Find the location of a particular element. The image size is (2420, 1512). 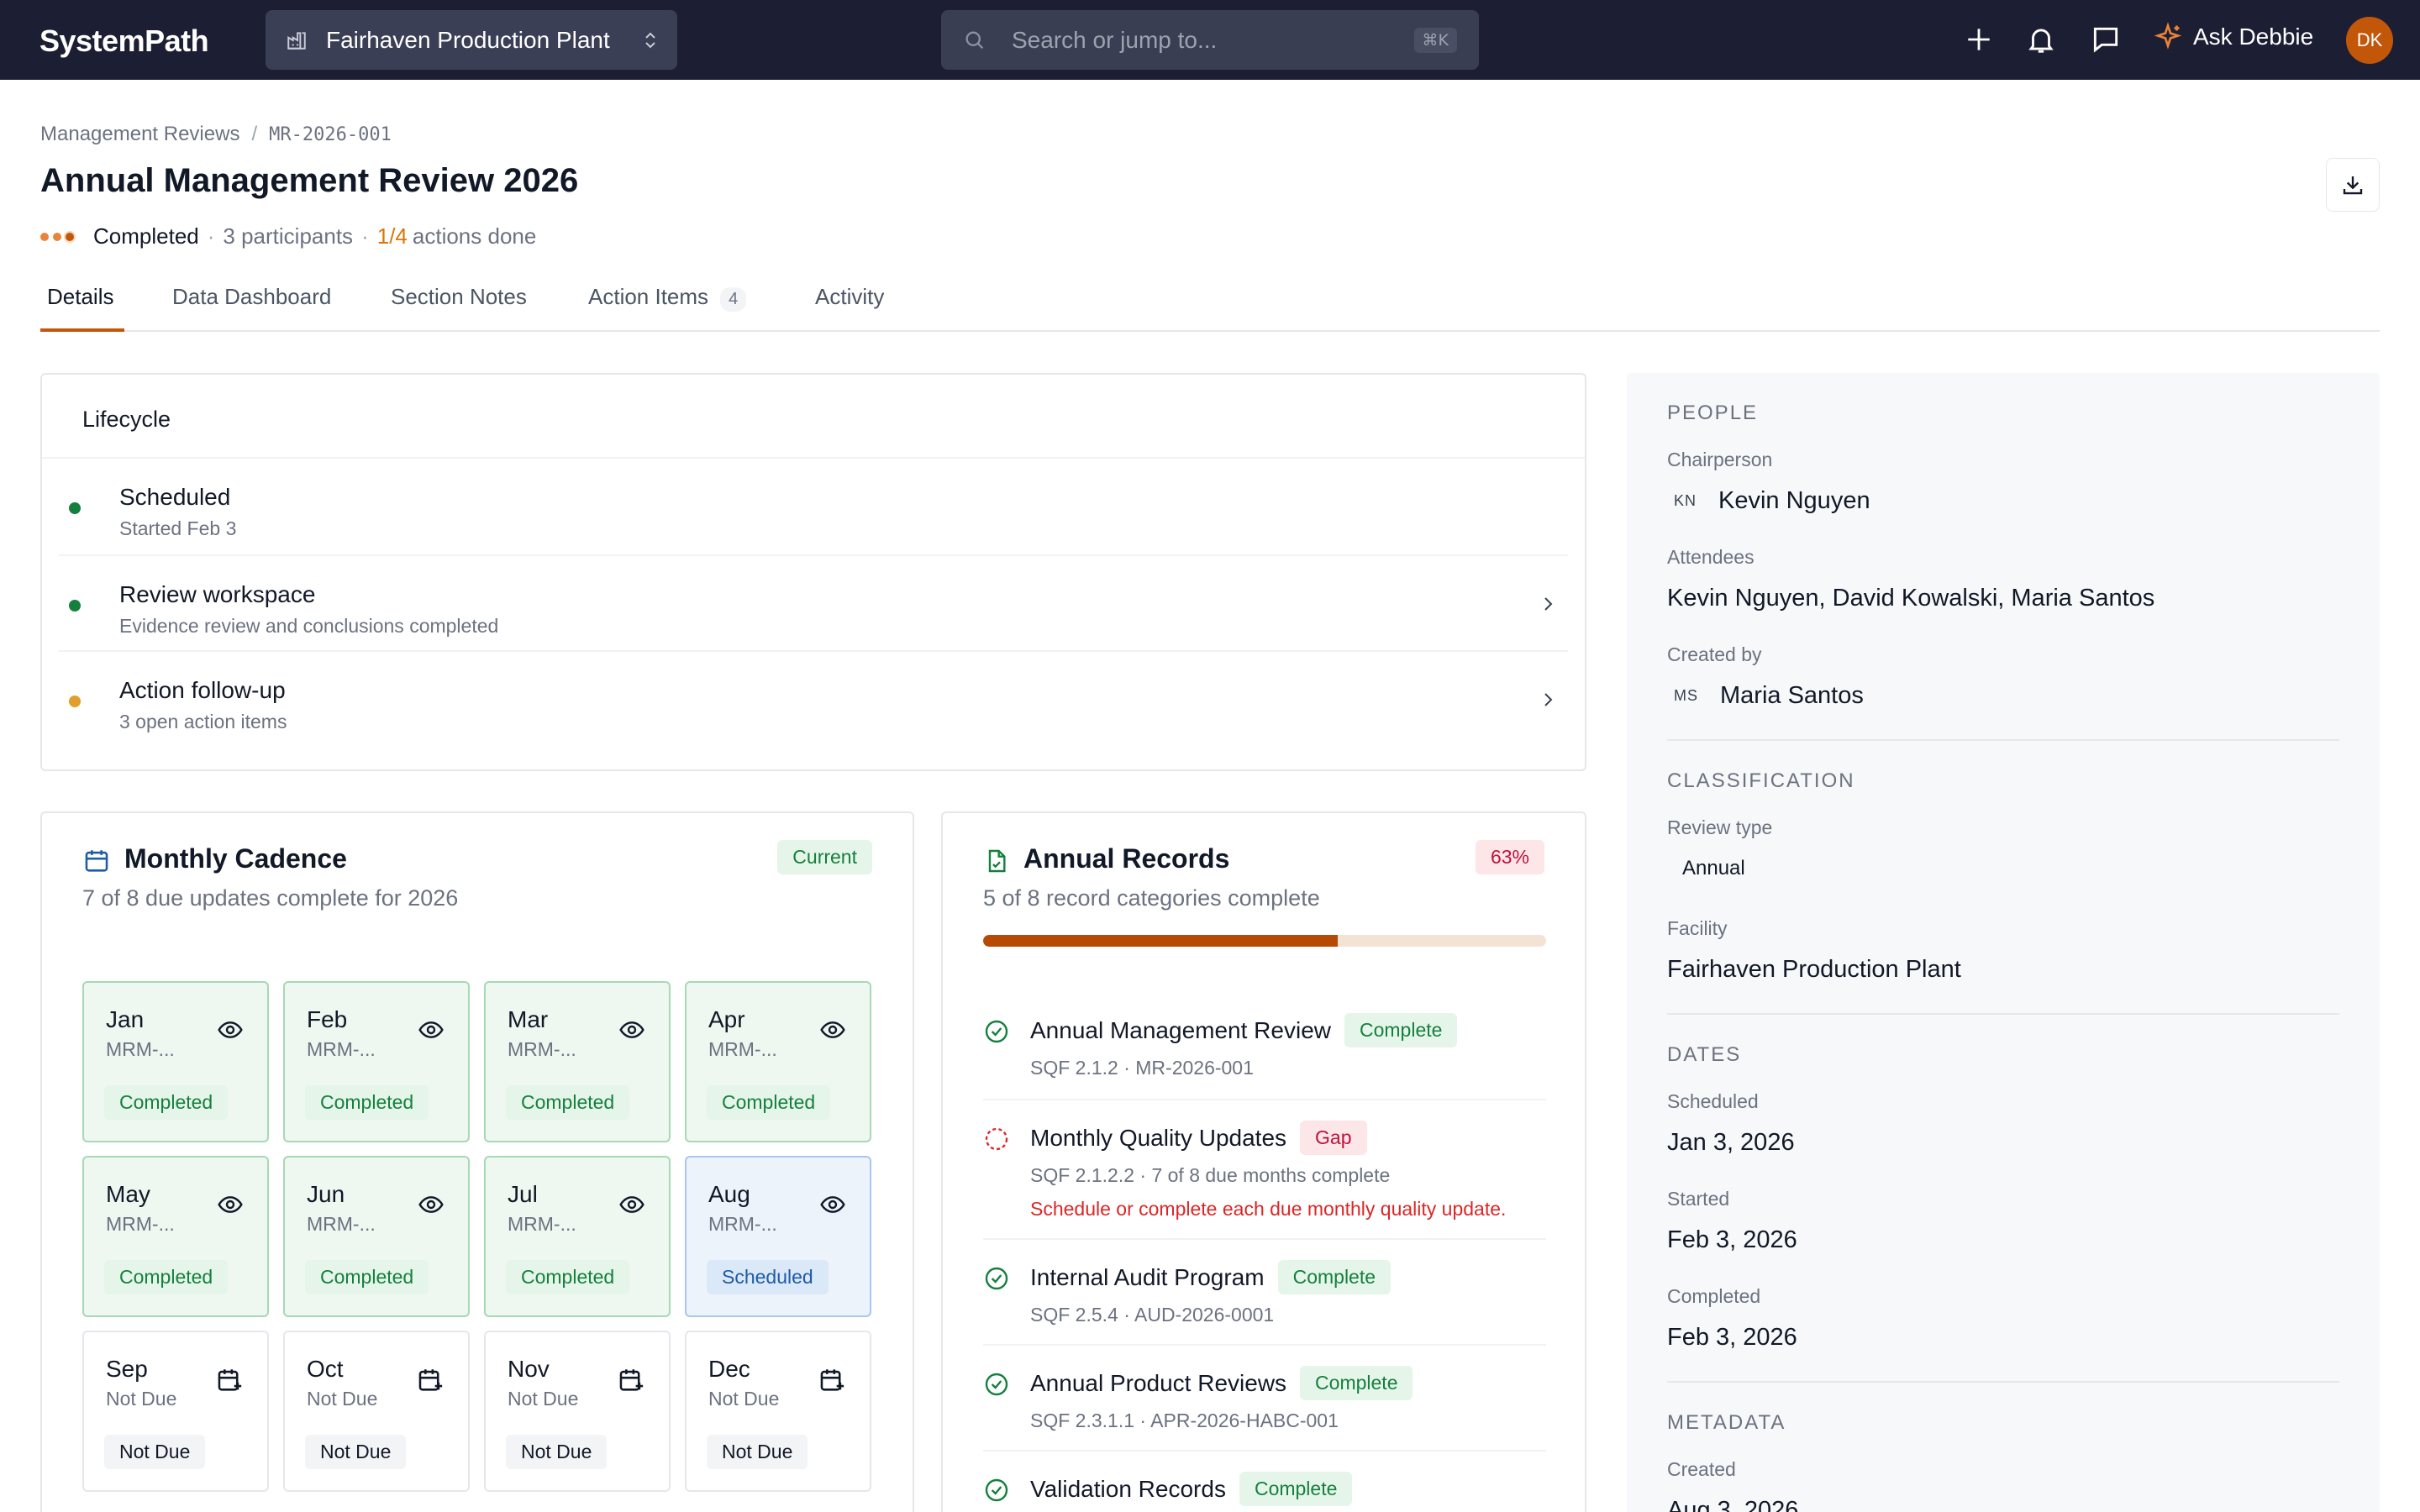

breadcrumb-current: MR-2026-001 is located at coordinates (330, 134).